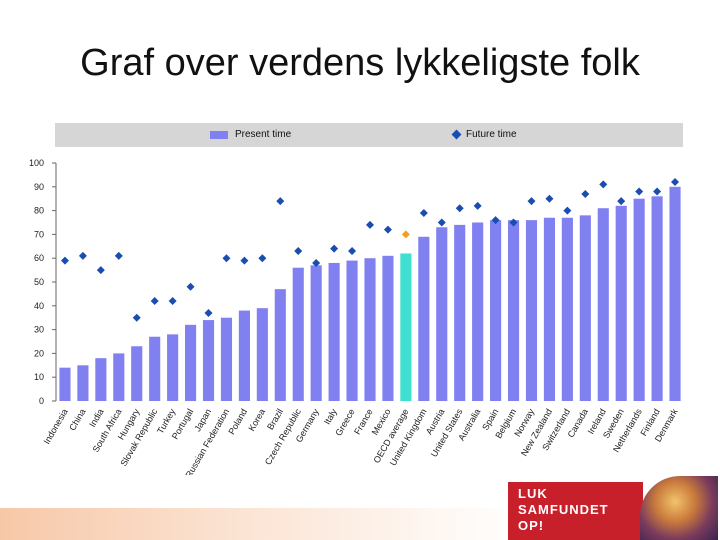 The width and height of the screenshot is (720, 540). I want to click on bar-denmark, so click(675, 293).